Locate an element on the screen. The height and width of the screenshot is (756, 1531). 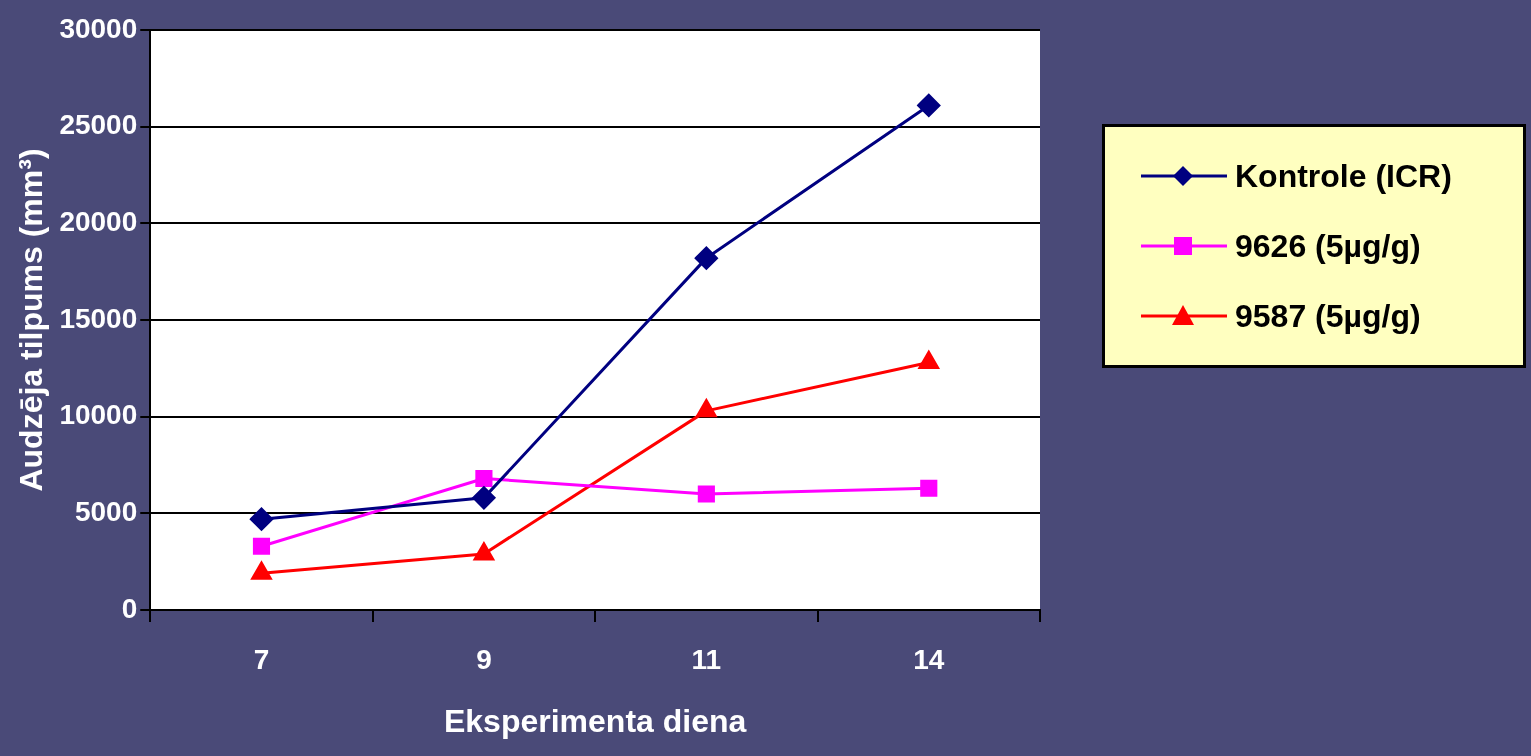
y-tick-label: 25000 is located at coordinates (98, 125).